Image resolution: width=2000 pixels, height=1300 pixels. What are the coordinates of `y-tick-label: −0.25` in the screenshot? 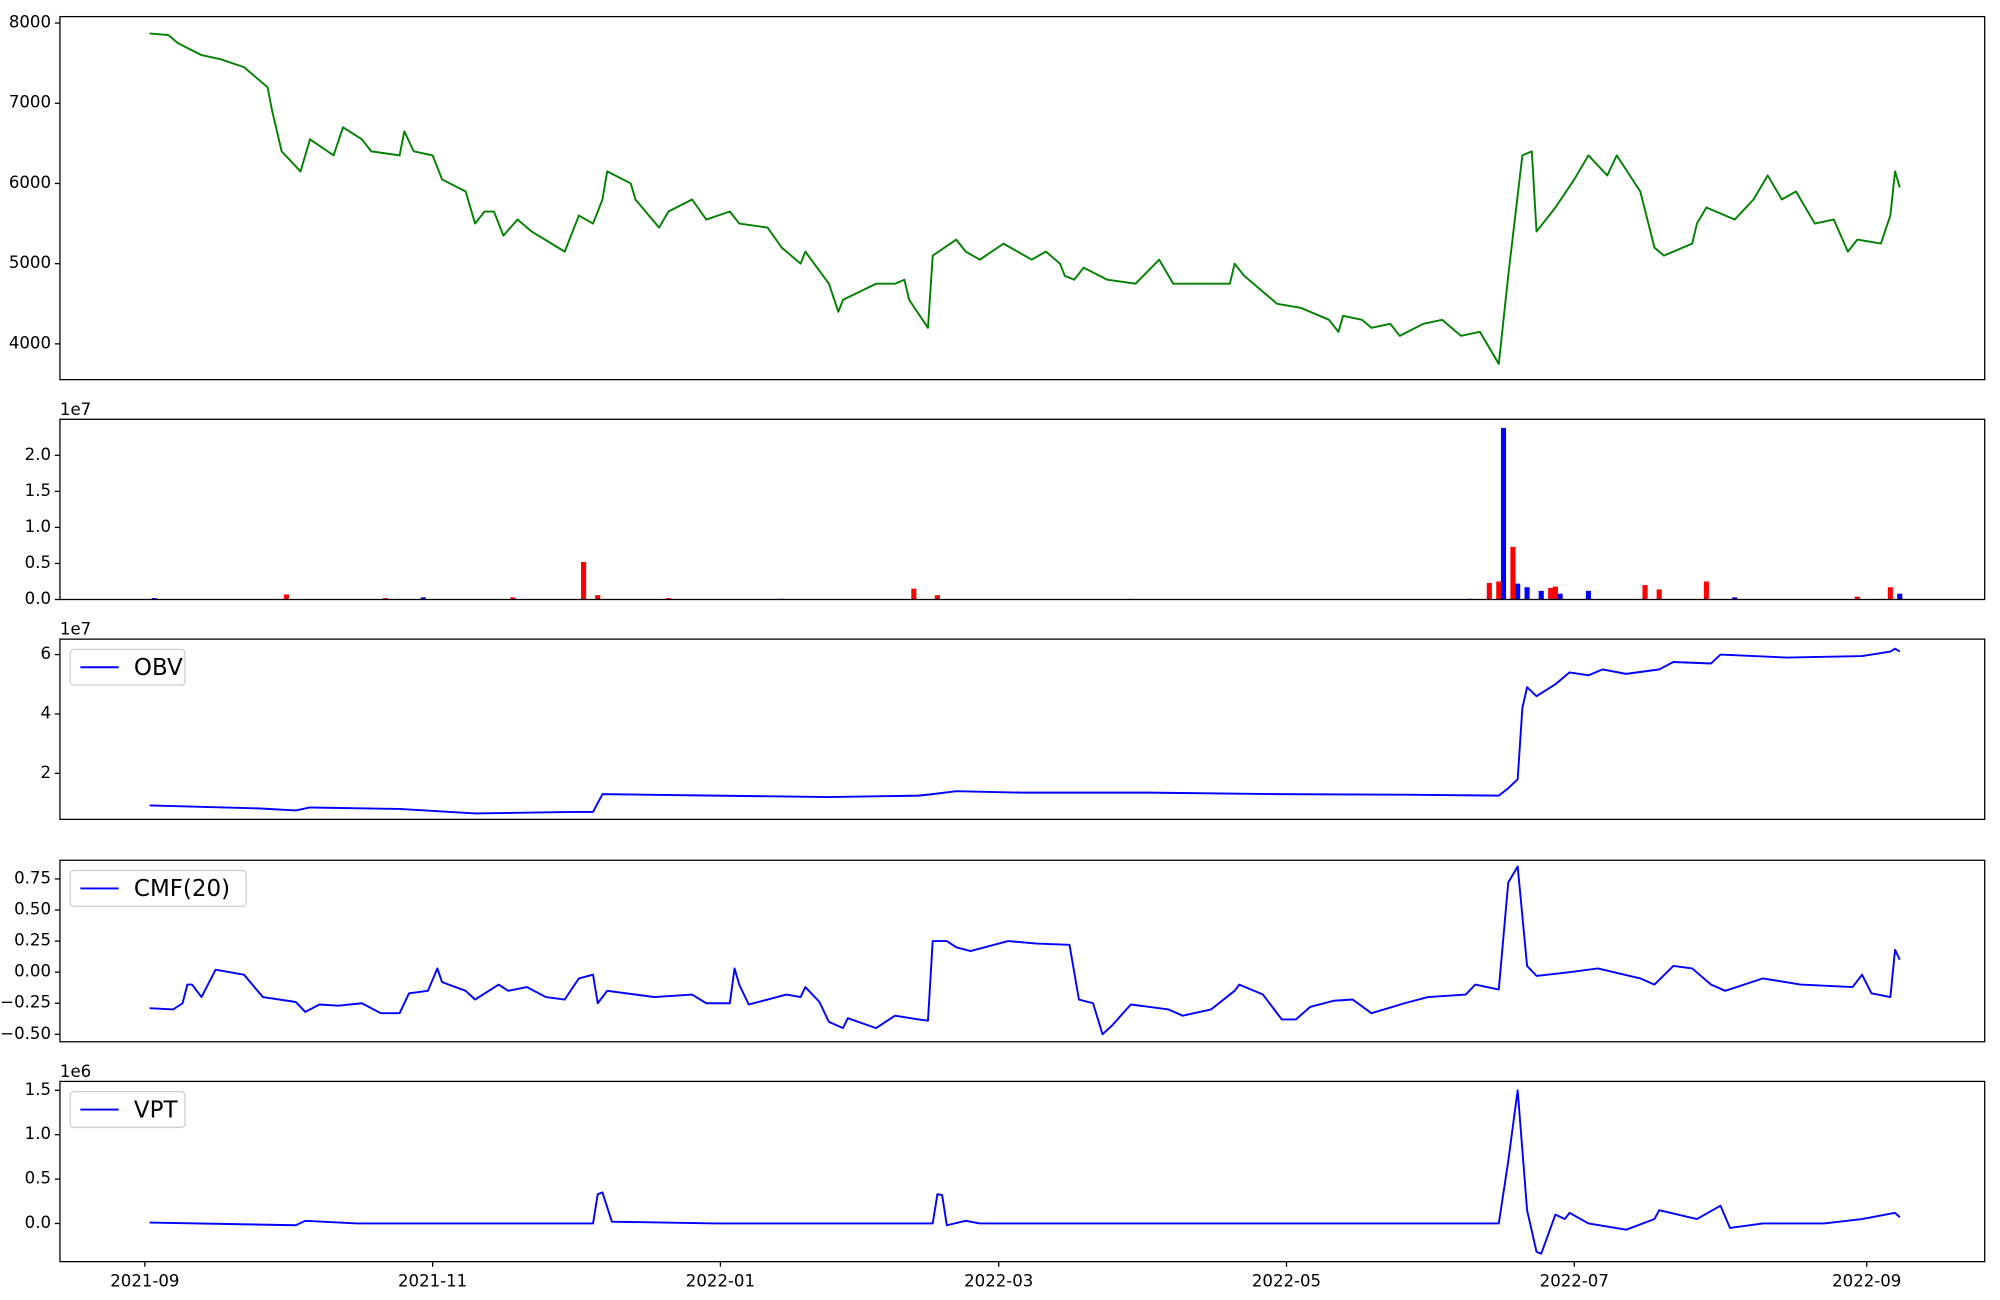 It's located at (25, 1002).